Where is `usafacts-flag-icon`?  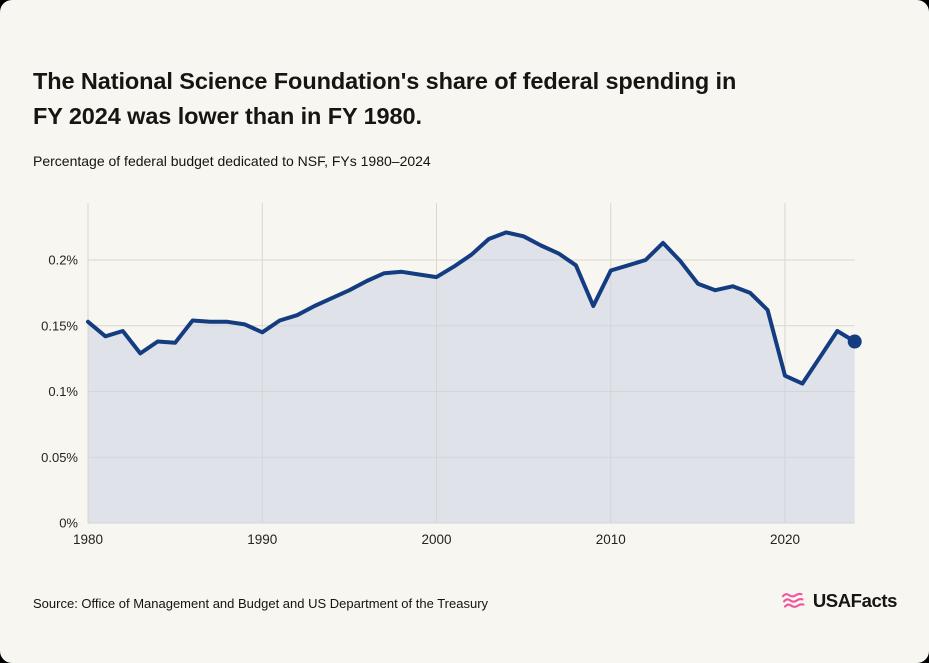
usafacts-flag-icon is located at coordinates (793, 600).